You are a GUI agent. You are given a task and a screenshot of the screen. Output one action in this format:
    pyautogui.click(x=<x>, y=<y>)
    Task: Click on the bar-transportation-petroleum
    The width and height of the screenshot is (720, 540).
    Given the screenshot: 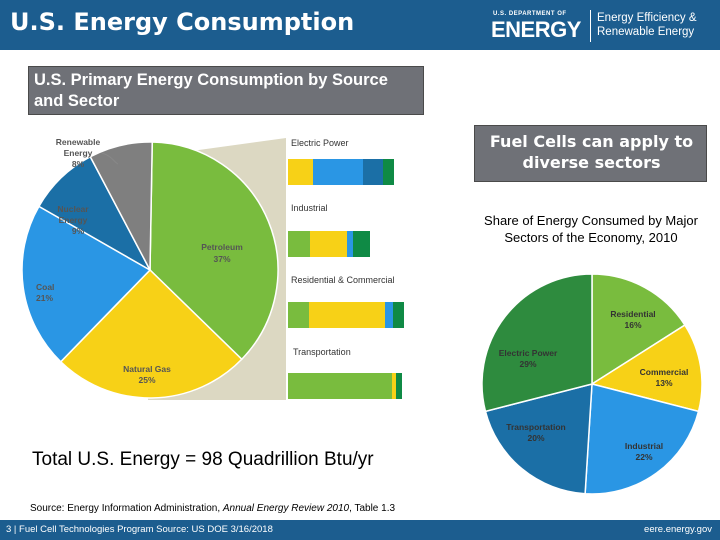 What is the action you would take?
    pyautogui.click(x=340, y=386)
    